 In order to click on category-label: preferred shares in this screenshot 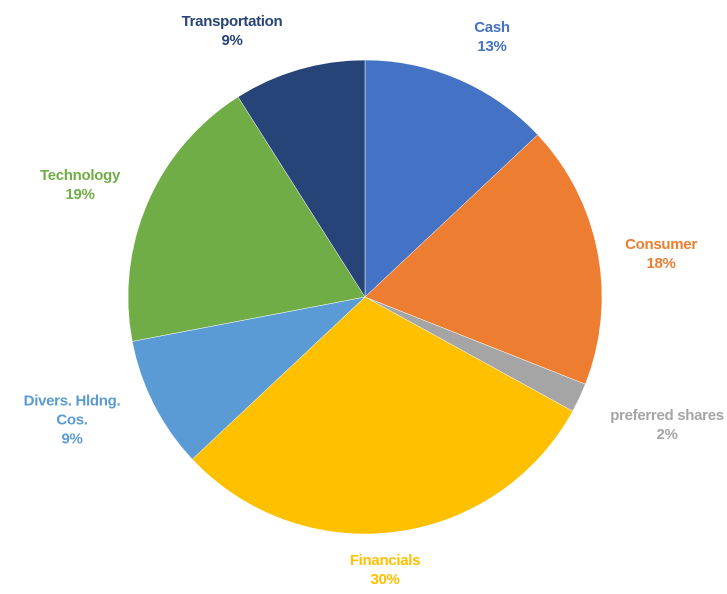, I will do `click(667, 415)`.